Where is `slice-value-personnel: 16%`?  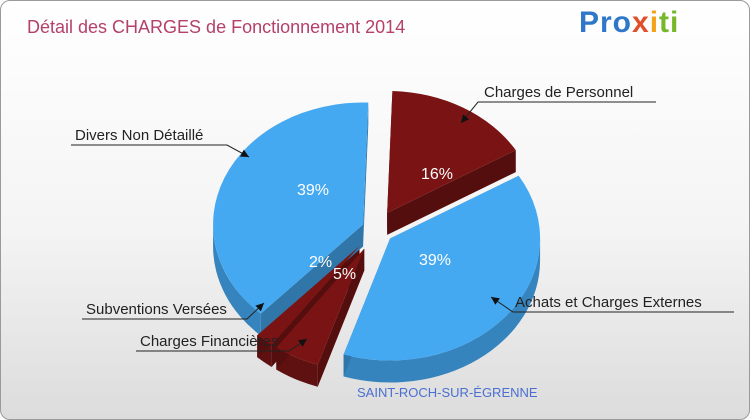
slice-value-personnel: 16% is located at coordinates (437, 174).